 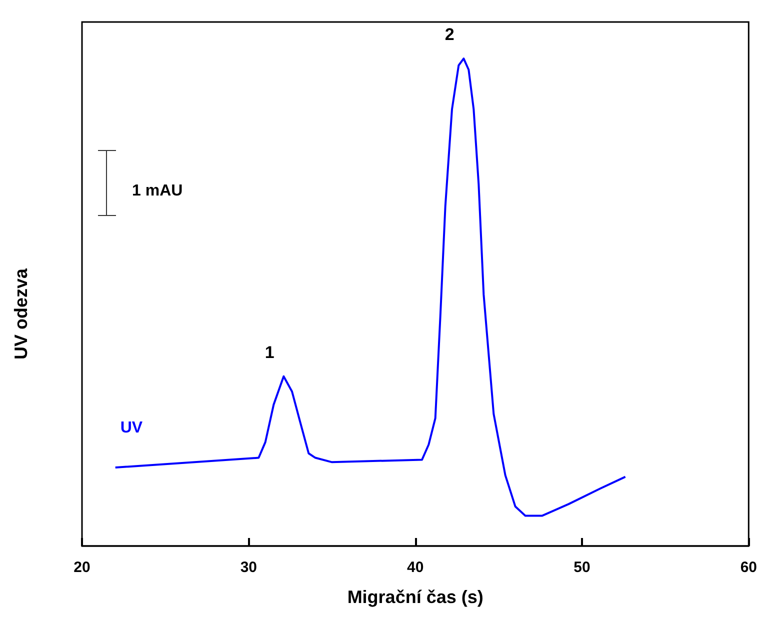 What do you see at coordinates (157, 191) in the screenshot?
I see `annotation: 1 mAU` at bounding box center [157, 191].